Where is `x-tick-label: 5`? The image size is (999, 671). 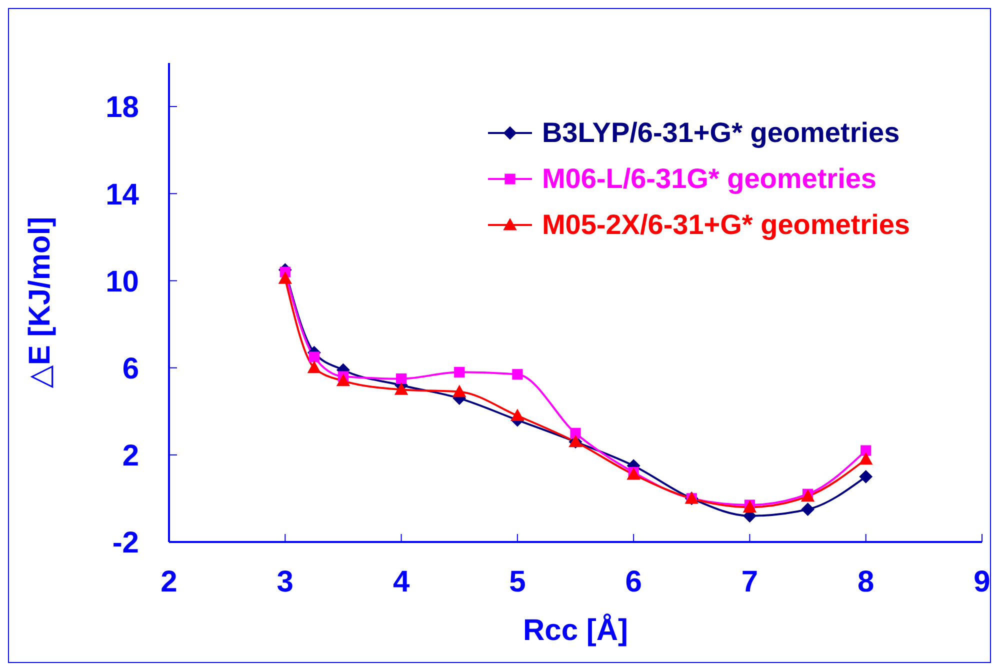
x-tick-label: 5 is located at coordinates (517, 581).